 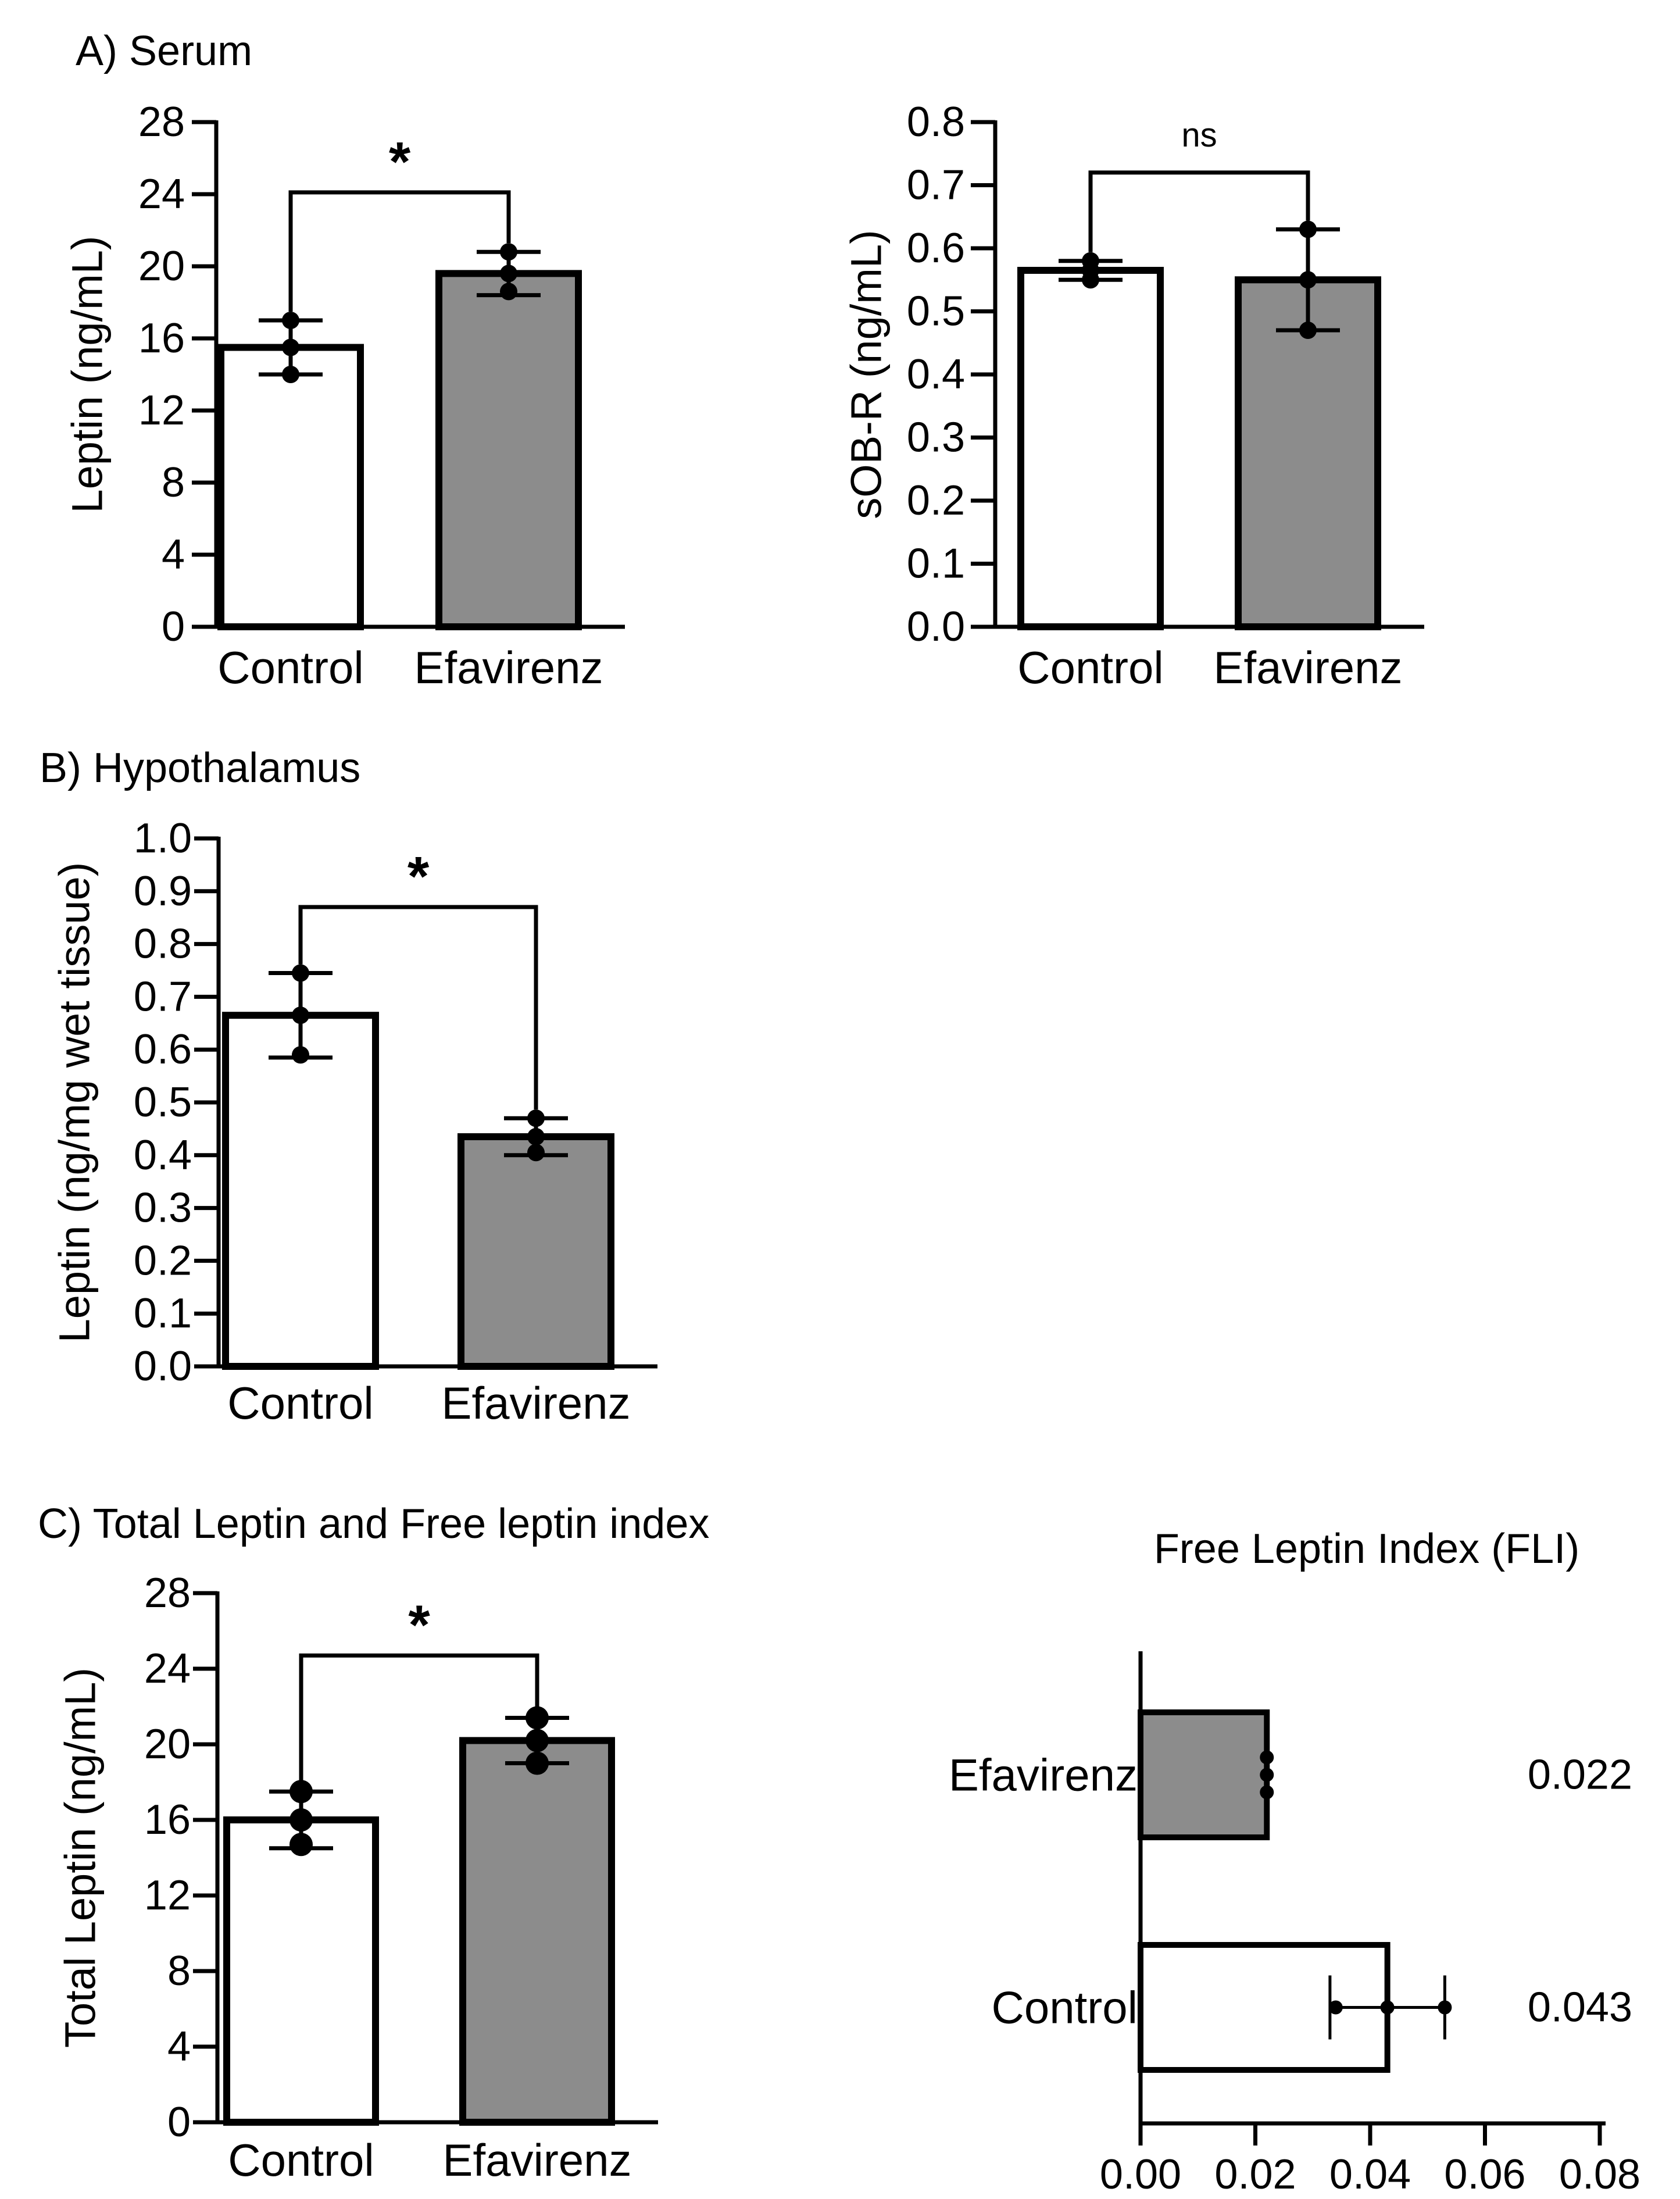 What do you see at coordinates (163, 838) in the screenshot?
I see `y-tick-label: 1.0` at bounding box center [163, 838].